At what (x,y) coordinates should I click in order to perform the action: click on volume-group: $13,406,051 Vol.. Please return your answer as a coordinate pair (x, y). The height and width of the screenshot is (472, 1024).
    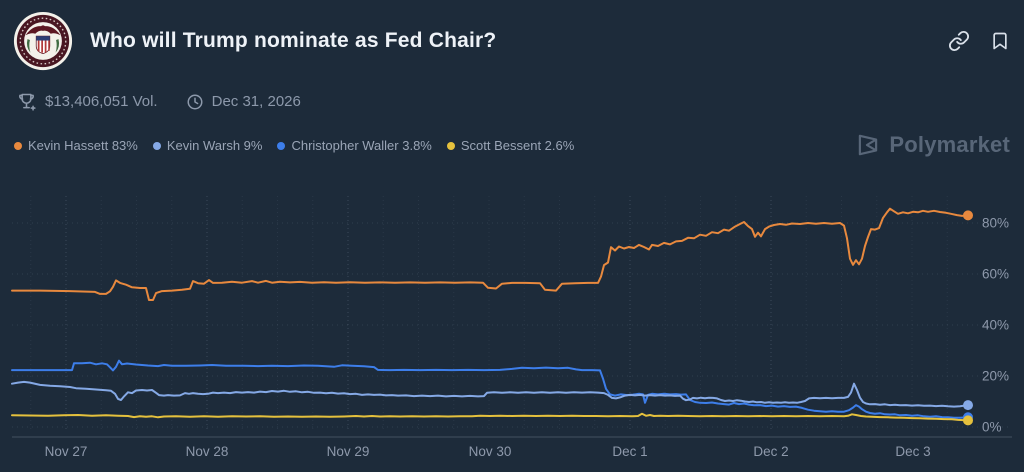
    Looking at the image, I should click on (87, 101).